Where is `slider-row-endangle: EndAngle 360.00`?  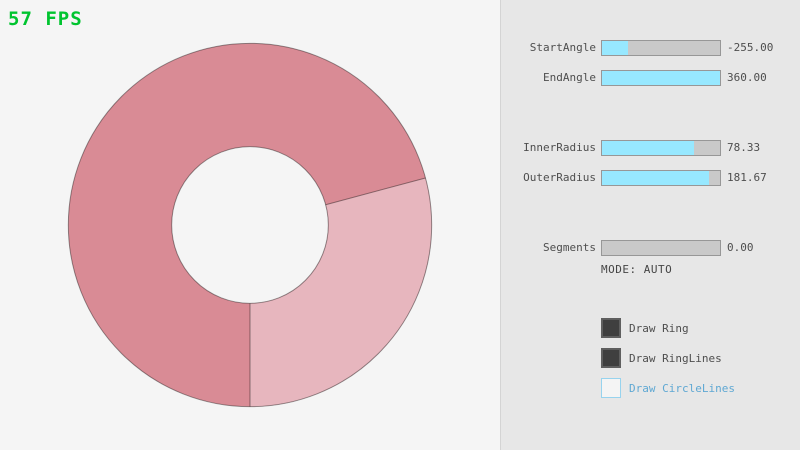
slider-row-endangle: EndAngle 360.00 is located at coordinates (650, 78).